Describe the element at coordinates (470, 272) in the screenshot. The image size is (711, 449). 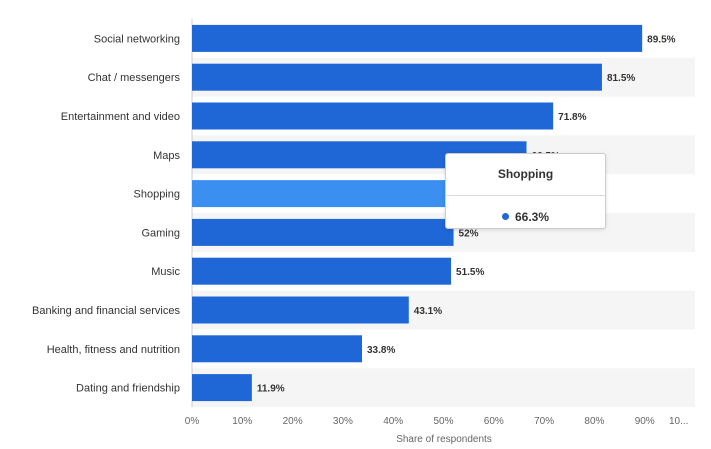
I see `value-label: 51.5%` at that location.